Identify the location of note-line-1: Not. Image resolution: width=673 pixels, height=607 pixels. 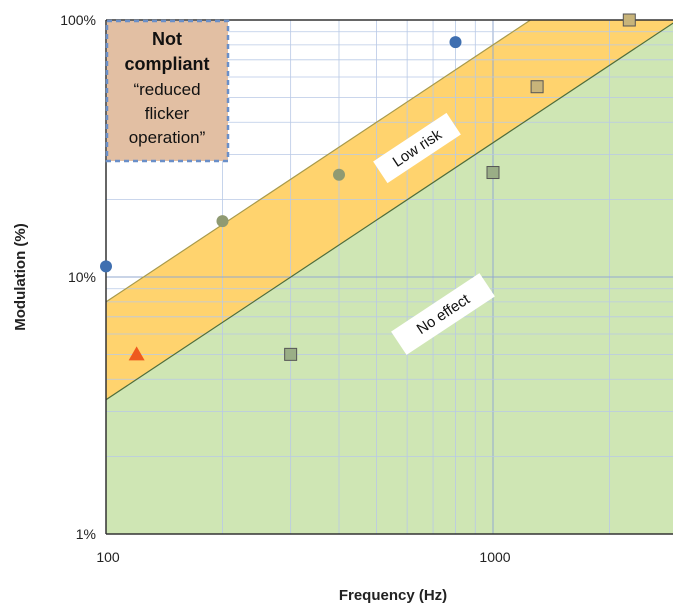
(167, 39).